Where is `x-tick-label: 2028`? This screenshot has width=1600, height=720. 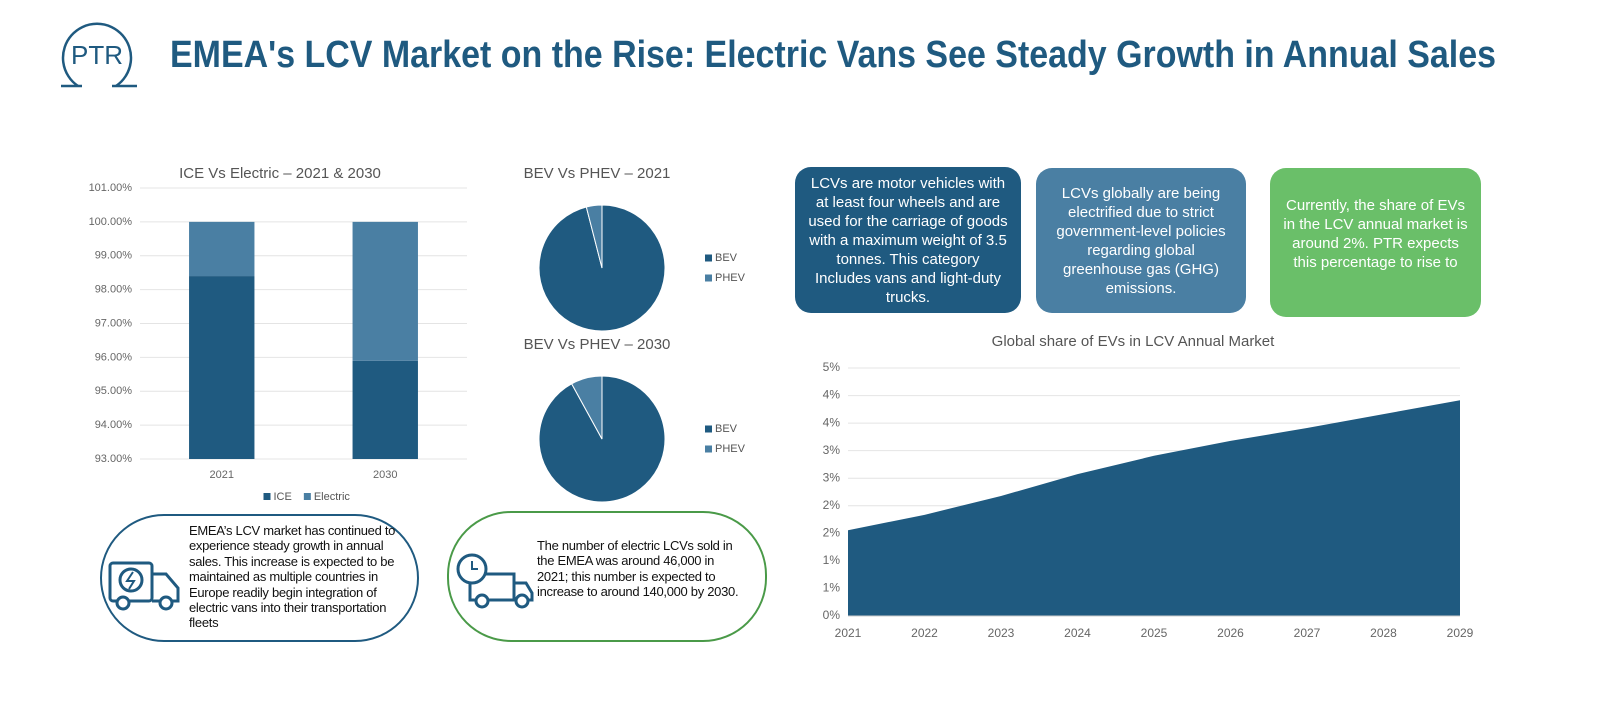
x-tick-label: 2028 is located at coordinates (1383, 633).